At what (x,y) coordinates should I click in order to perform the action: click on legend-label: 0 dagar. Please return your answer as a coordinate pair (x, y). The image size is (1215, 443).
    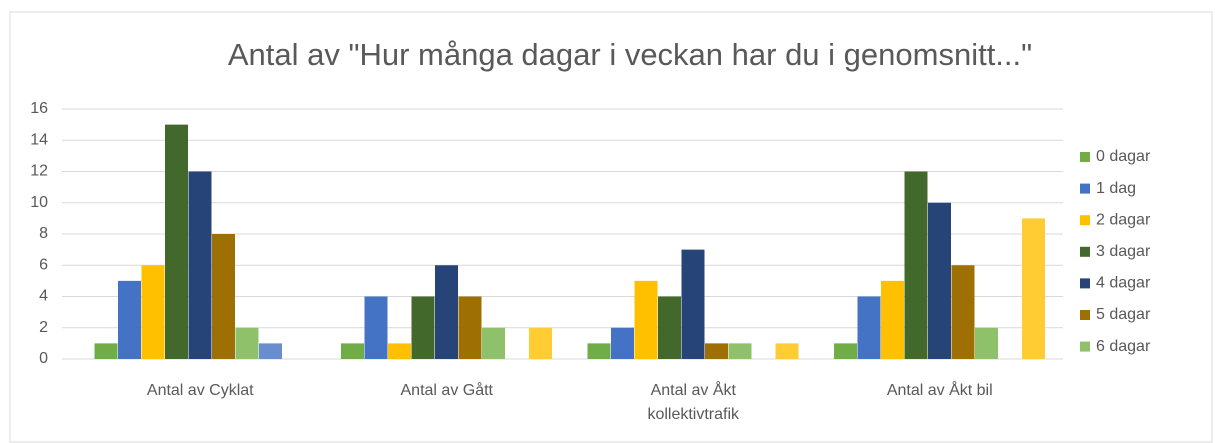
    Looking at the image, I should click on (1123, 156).